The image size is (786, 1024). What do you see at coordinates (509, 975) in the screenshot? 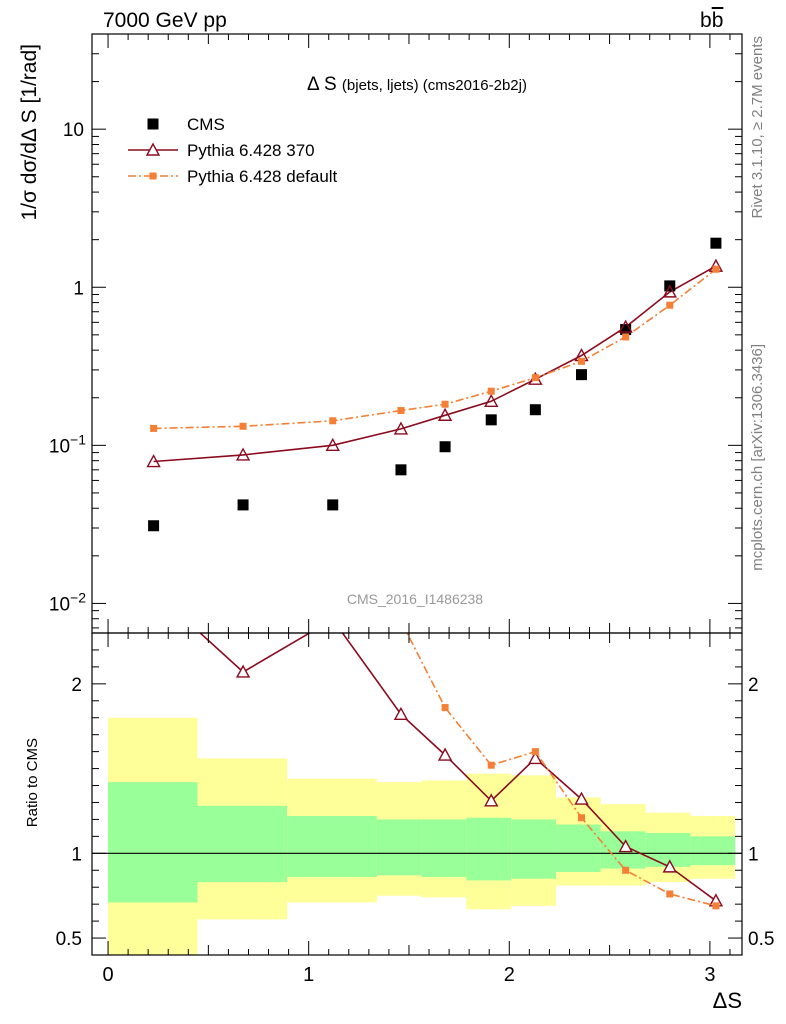
I see `x-tick-label: 2` at bounding box center [509, 975].